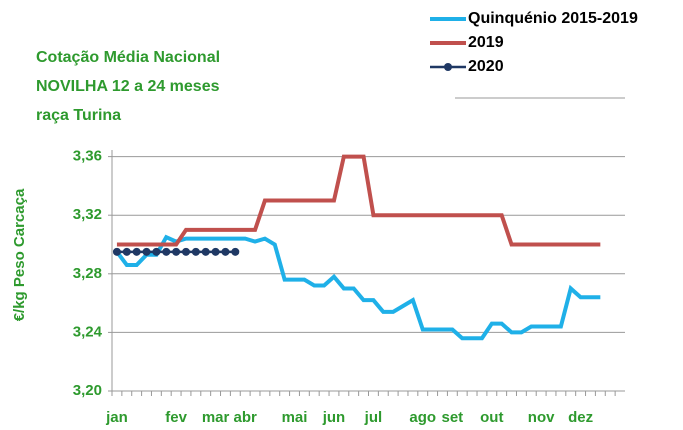 The width and height of the screenshot is (683, 430). I want to click on x-tick-label: abr, so click(246, 417).